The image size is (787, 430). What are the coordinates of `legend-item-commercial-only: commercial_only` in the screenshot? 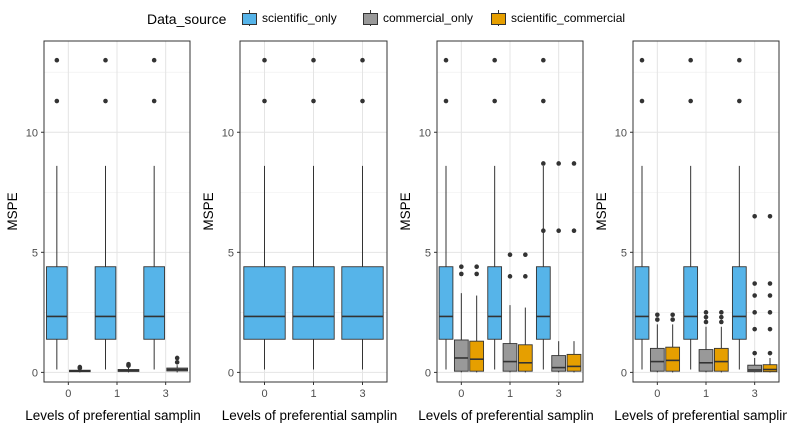 It's located at (417, 18).